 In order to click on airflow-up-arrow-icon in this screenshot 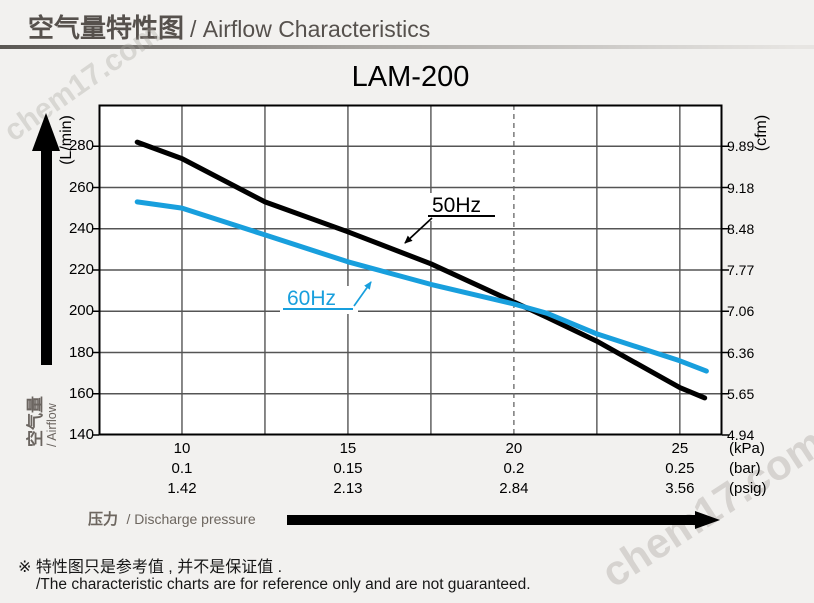, I will do `click(46, 239)`.